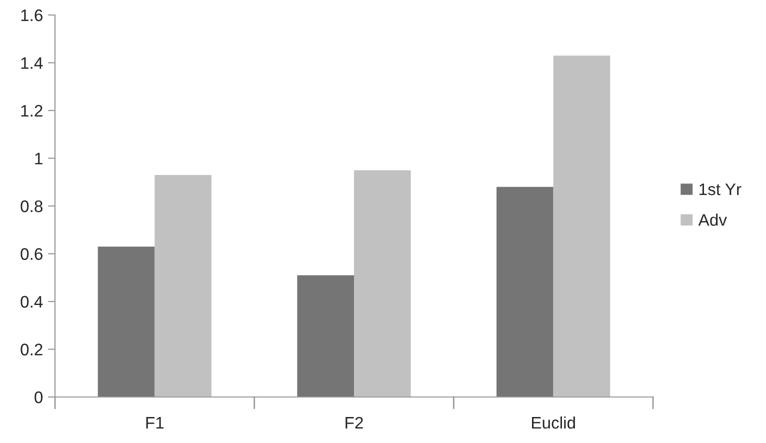  What do you see at coordinates (712, 220) in the screenshot?
I see `legend-label: Adv` at bounding box center [712, 220].